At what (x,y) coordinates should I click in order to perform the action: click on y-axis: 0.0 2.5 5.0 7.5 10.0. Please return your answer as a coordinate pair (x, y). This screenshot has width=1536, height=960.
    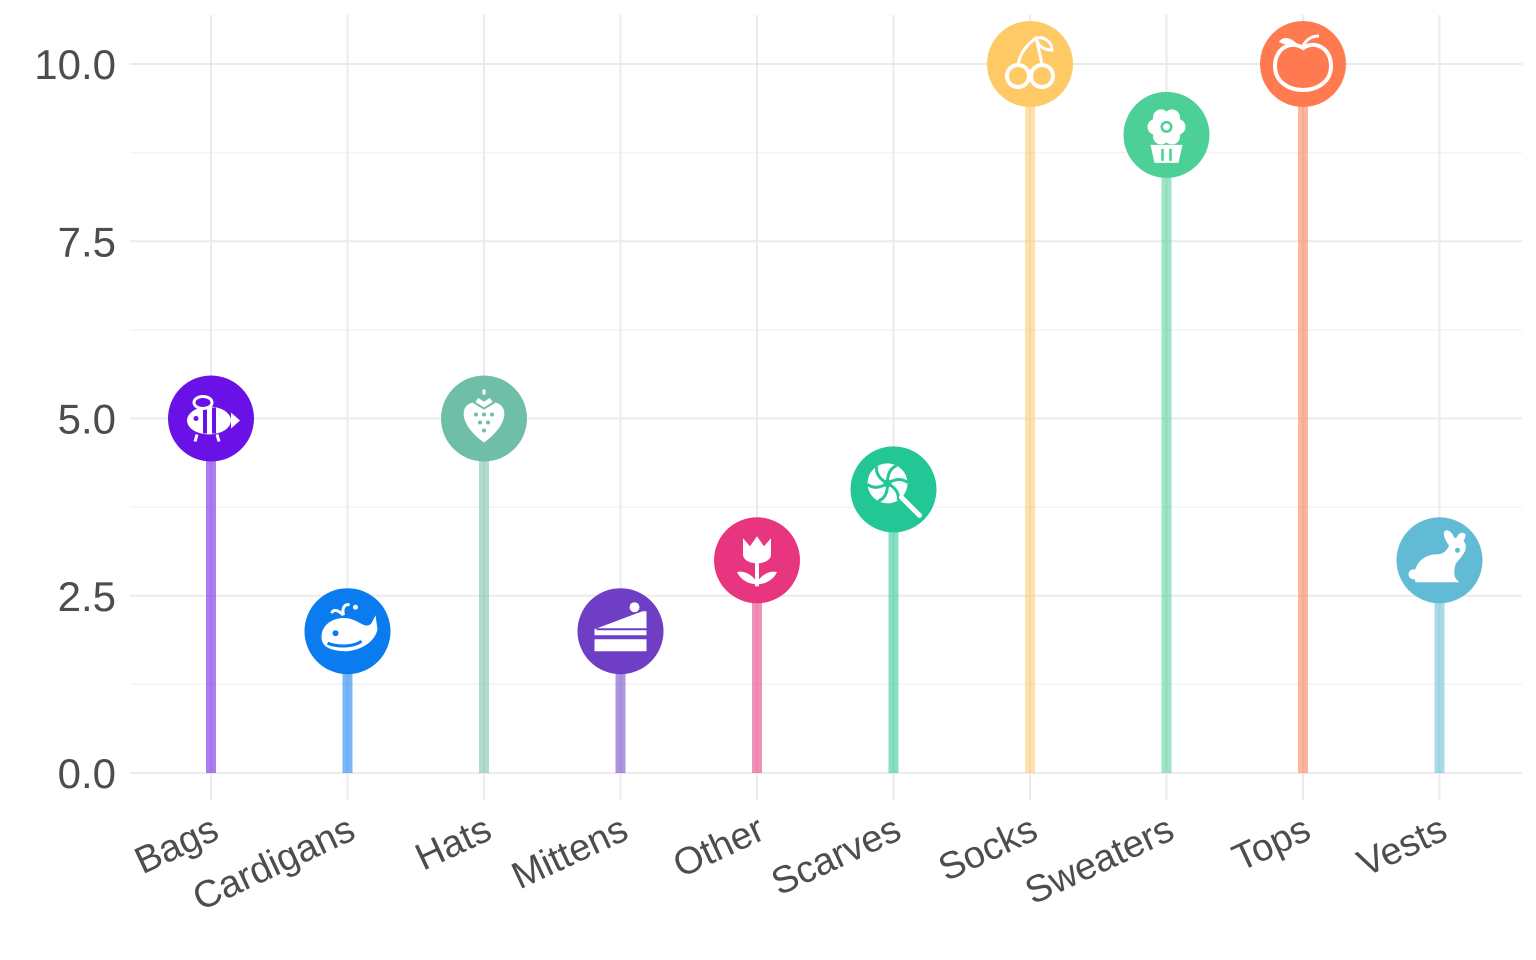
    Looking at the image, I should click on (75, 419).